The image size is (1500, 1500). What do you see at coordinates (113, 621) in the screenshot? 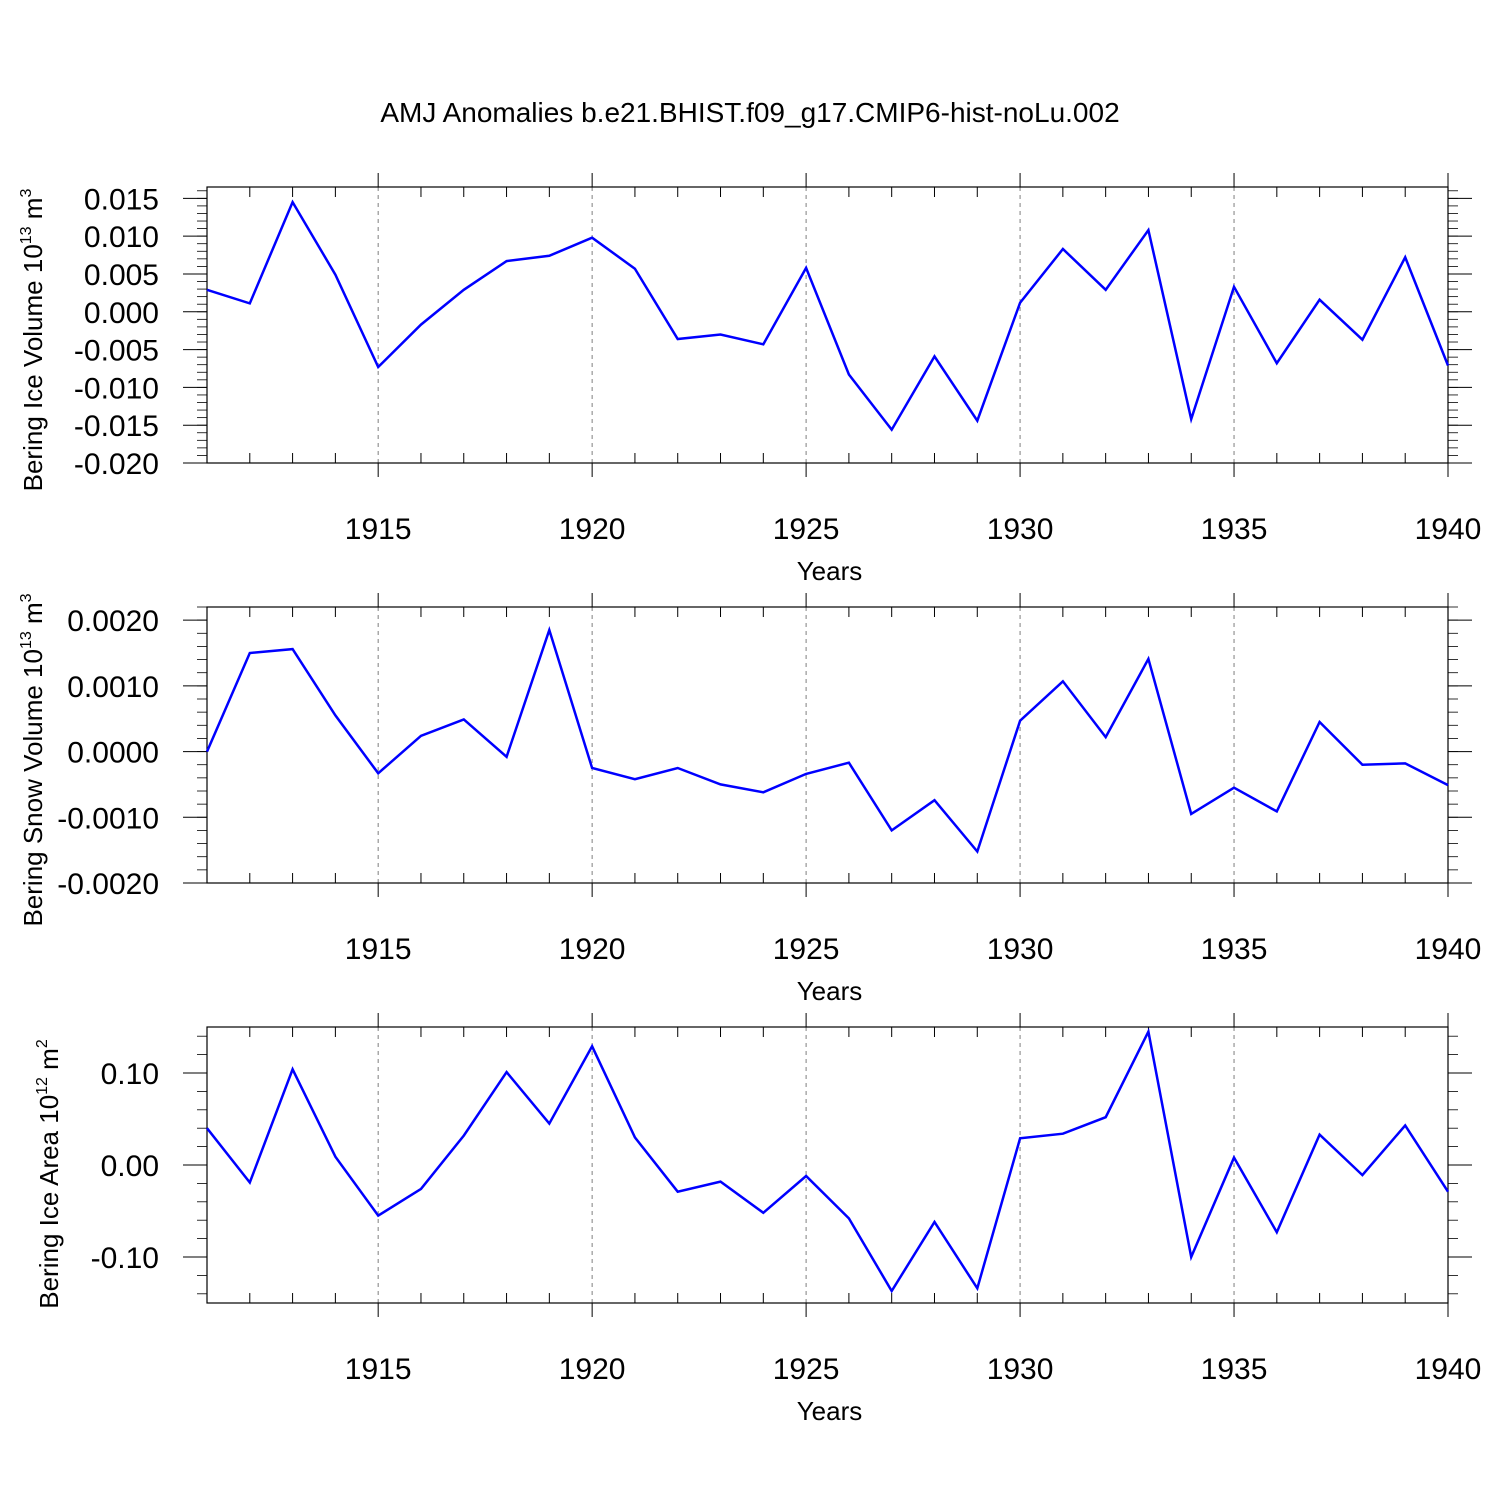
I see `y-tick-label: 0.0020` at bounding box center [113, 621].